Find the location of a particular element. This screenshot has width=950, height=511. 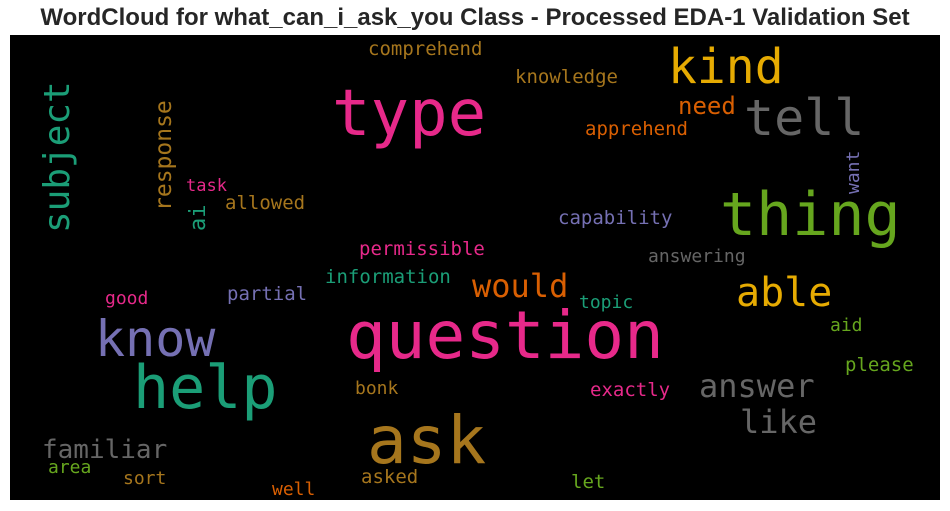

word-aid: aid is located at coordinates (846, 325).